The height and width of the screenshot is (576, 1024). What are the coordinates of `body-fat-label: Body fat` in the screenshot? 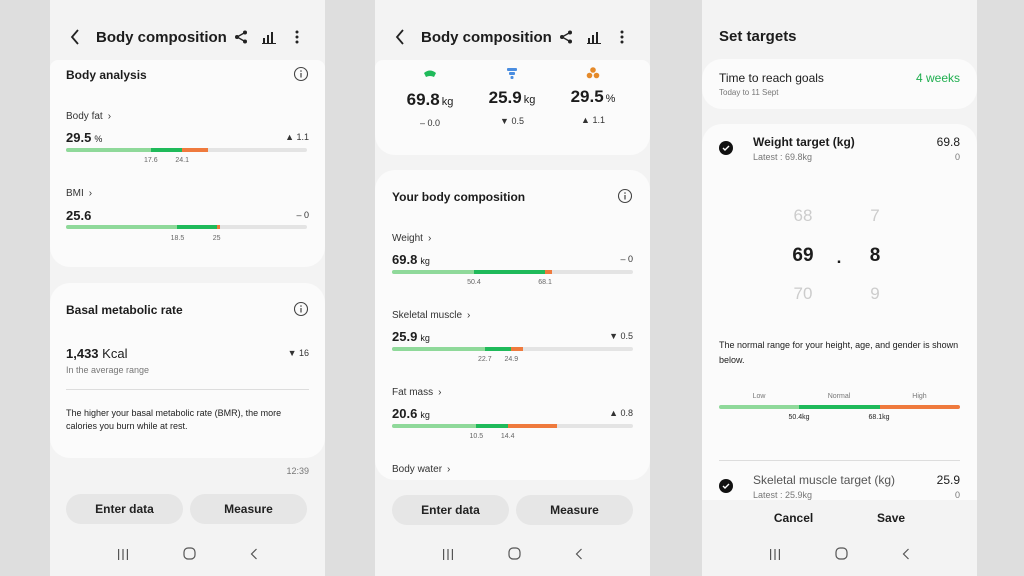 It's located at (84, 116).